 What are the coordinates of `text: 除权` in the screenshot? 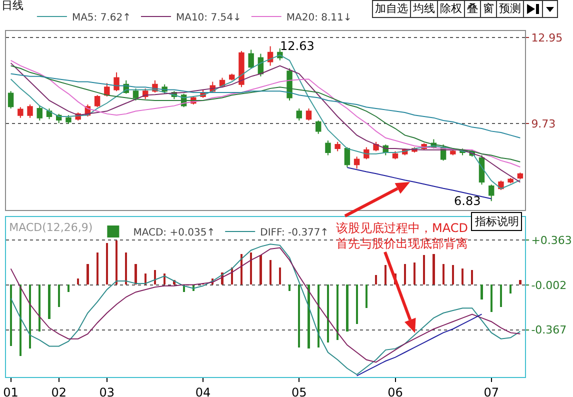 It's located at (451, 9).